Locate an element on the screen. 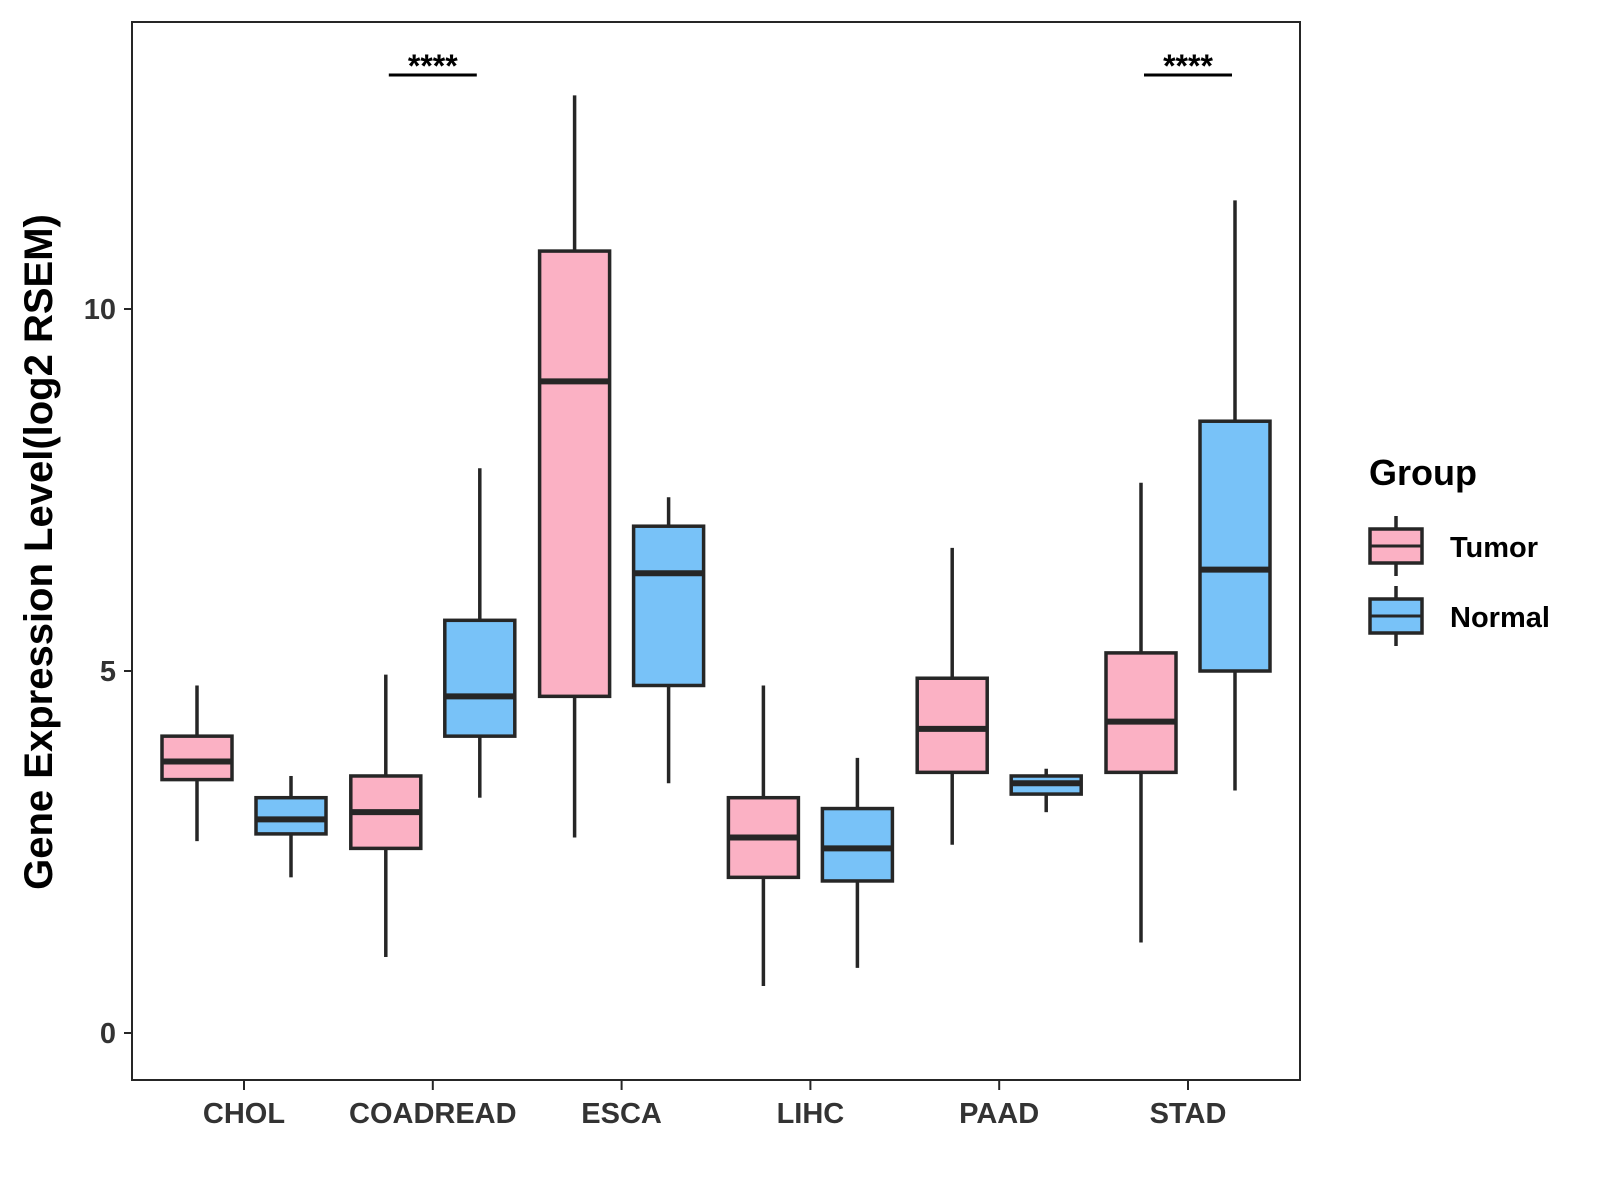 Image resolution: width=1600 pixels, height=1200 pixels. significance-annotations: **** **** is located at coordinates (810, 66).